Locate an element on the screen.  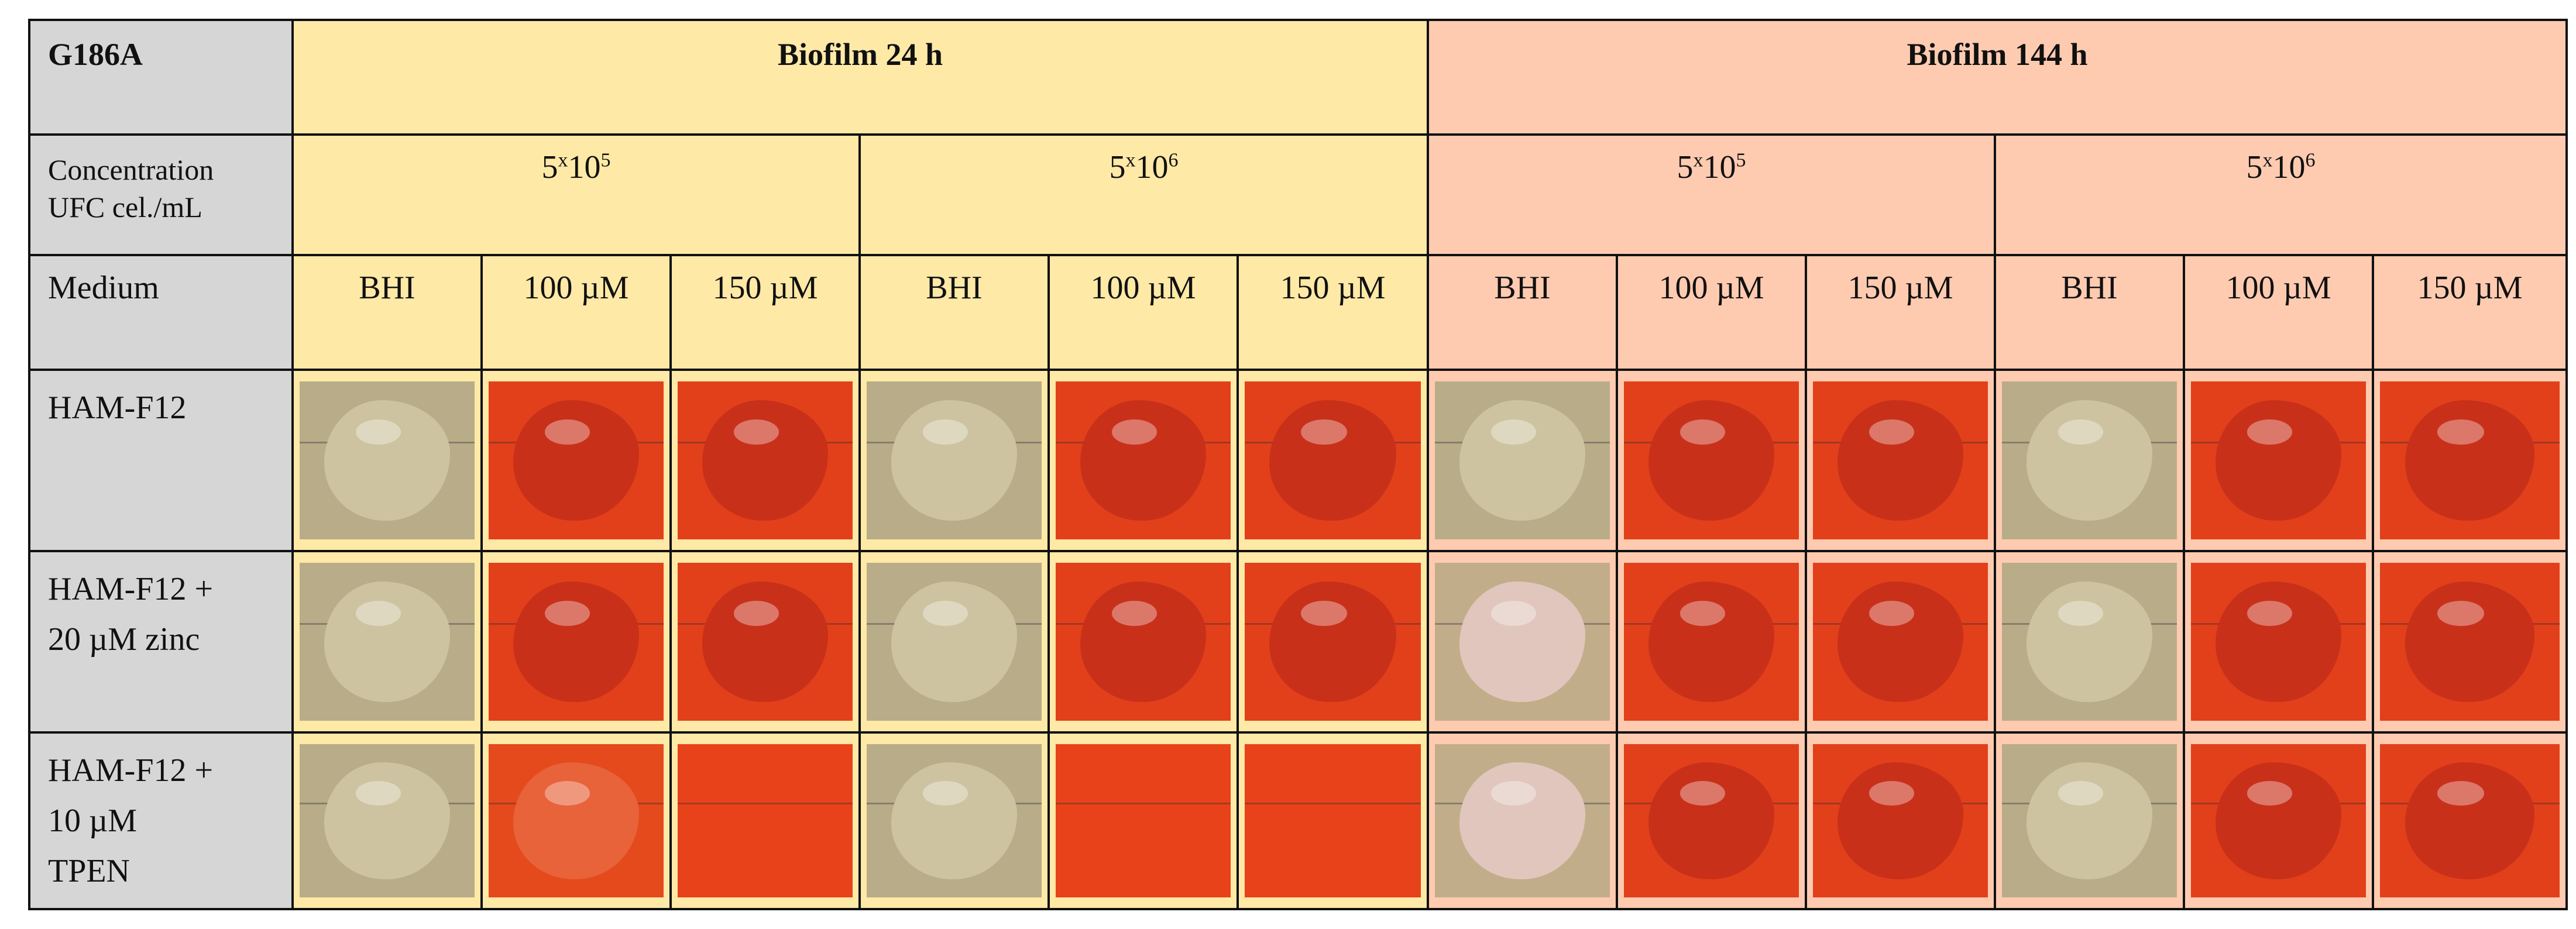
row-label: HAM-F12 + 20 µM zinc is located at coordinates (161, 642).